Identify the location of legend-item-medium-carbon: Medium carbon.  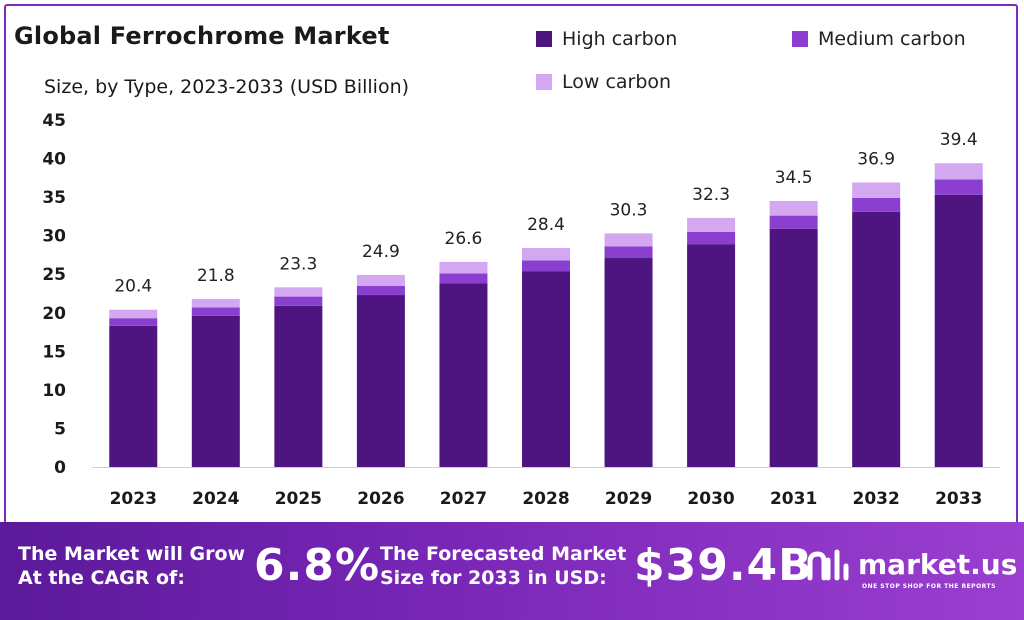
(879, 39).